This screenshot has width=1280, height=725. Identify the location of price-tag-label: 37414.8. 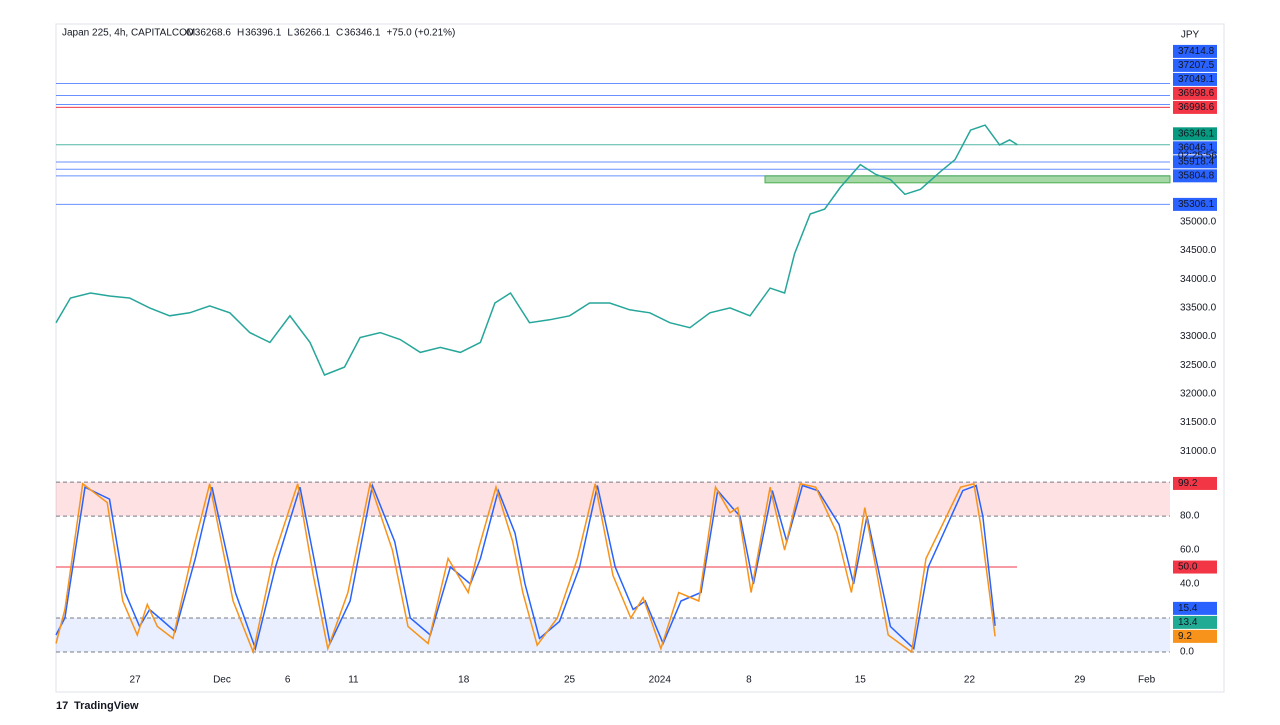
(1196, 51).